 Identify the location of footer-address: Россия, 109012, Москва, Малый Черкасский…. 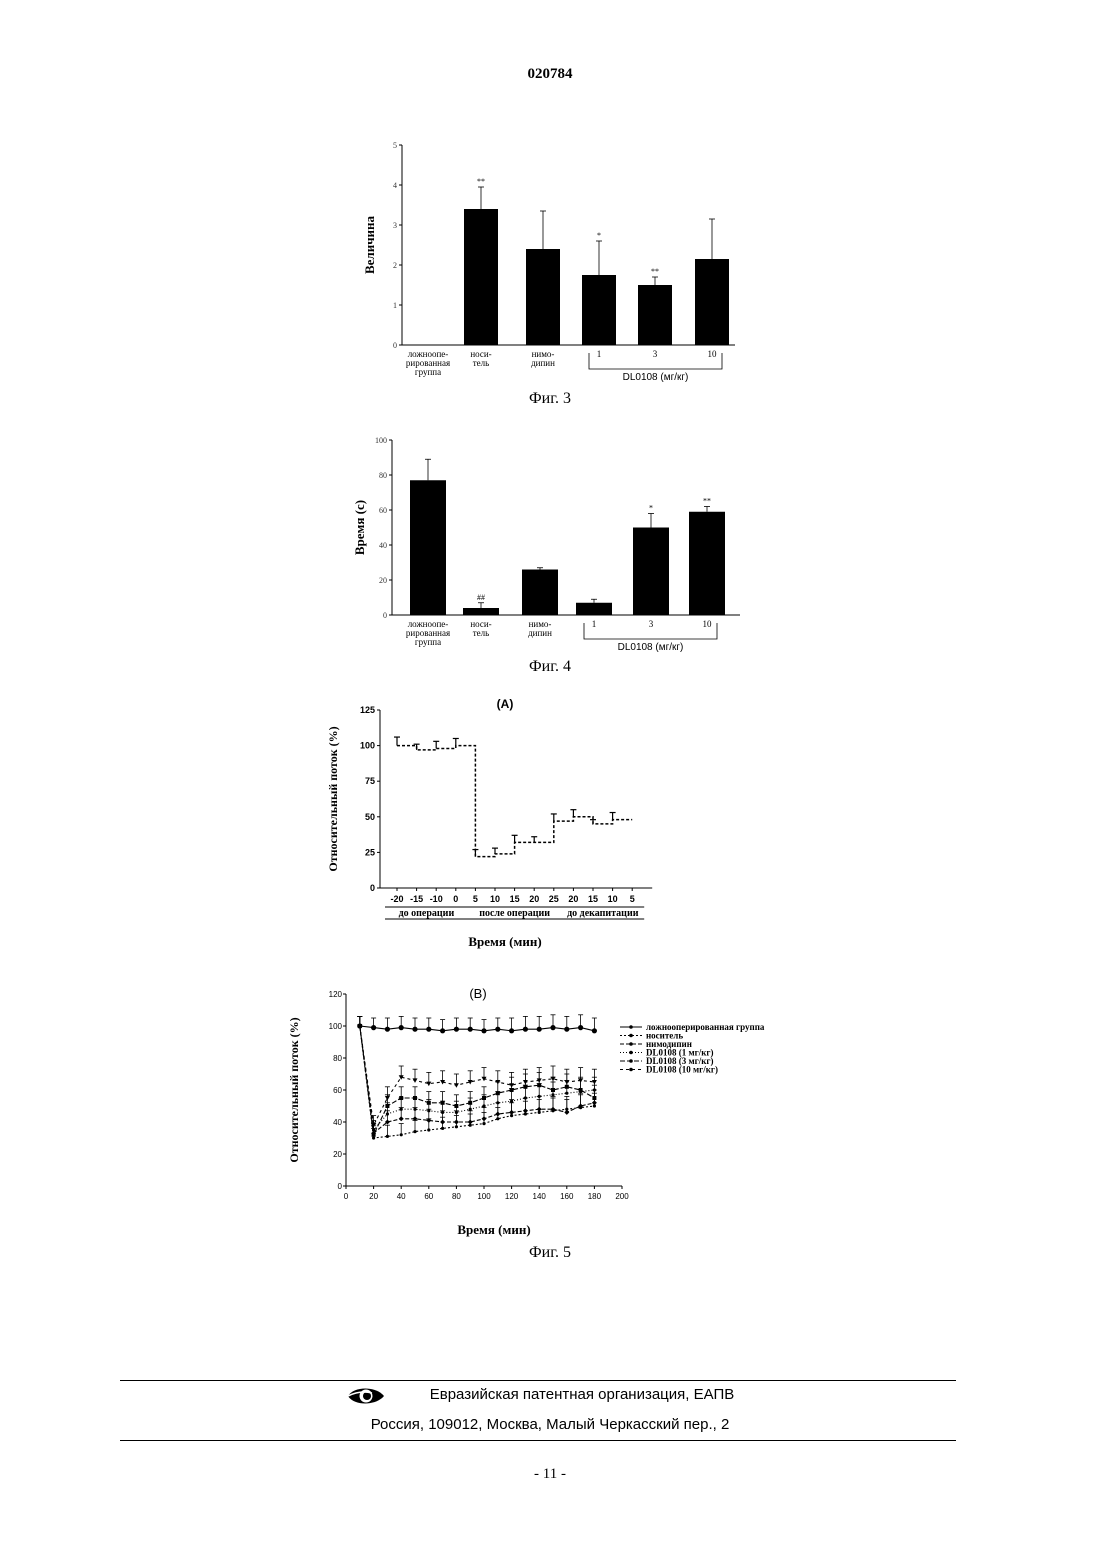
(550, 1424).